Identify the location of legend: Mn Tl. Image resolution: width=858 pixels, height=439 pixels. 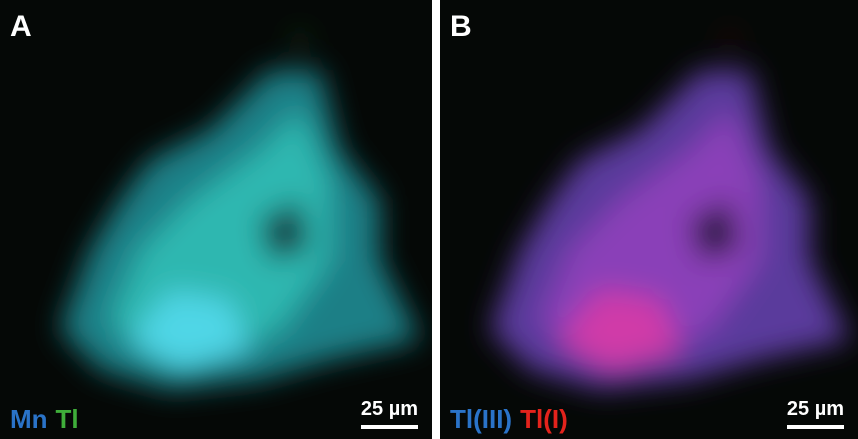
(48, 419).